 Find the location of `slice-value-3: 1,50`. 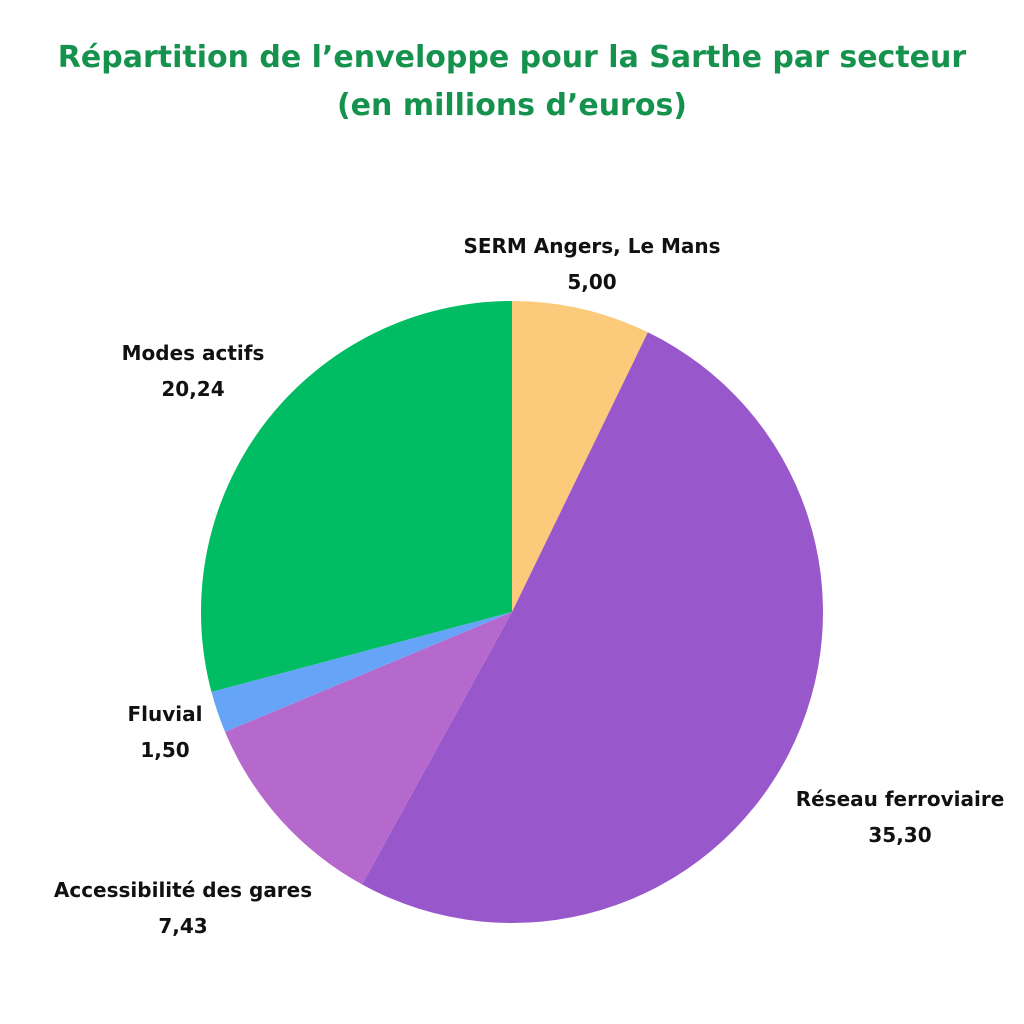

slice-value-3: 1,50 is located at coordinates (164, 750).